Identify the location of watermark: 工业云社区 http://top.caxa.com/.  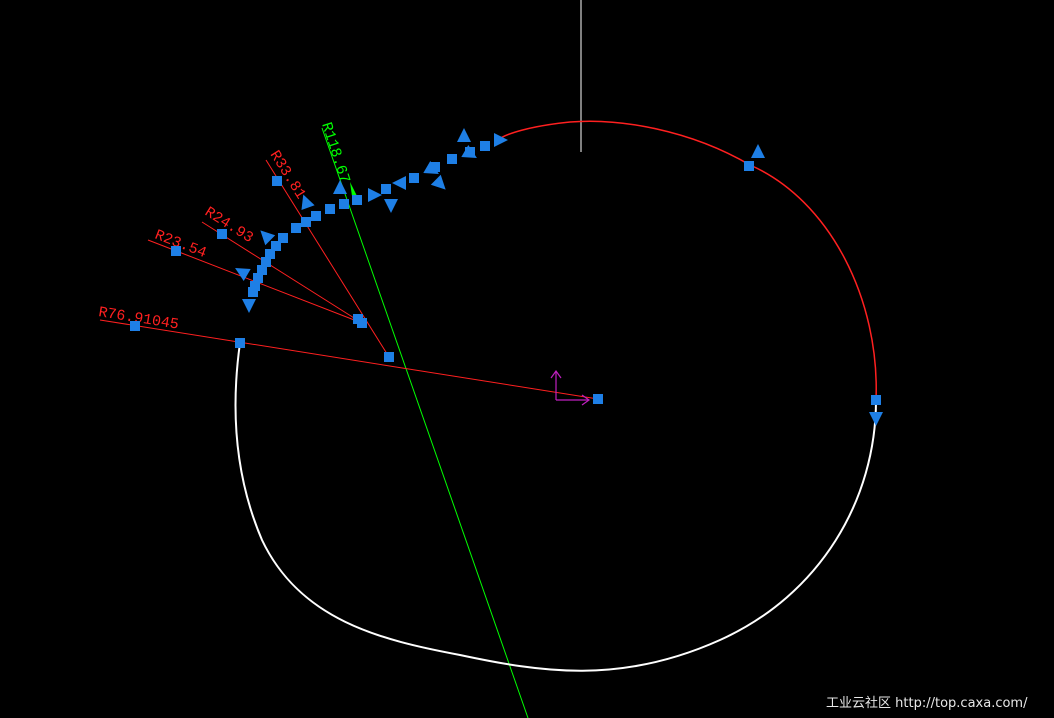
(926, 701).